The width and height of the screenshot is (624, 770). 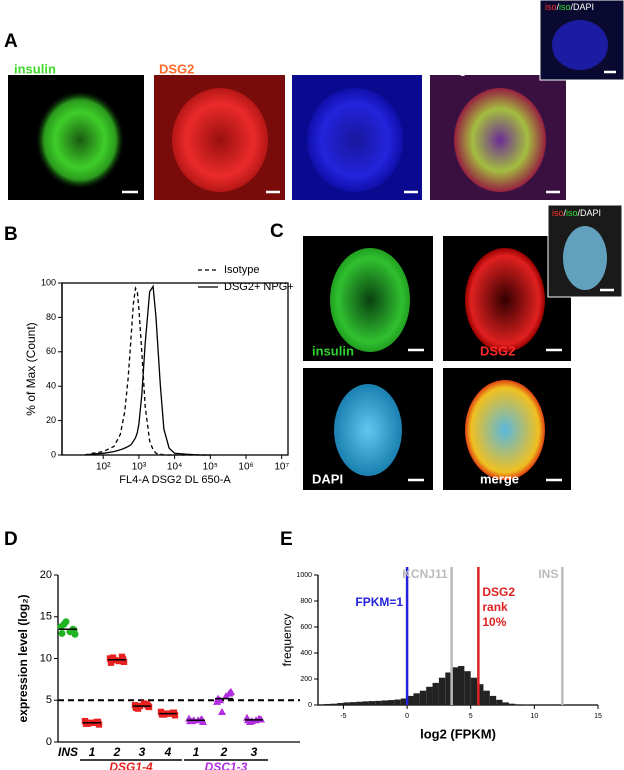 I want to click on y-axis-label: % of Max (Count), so click(x=31, y=368).